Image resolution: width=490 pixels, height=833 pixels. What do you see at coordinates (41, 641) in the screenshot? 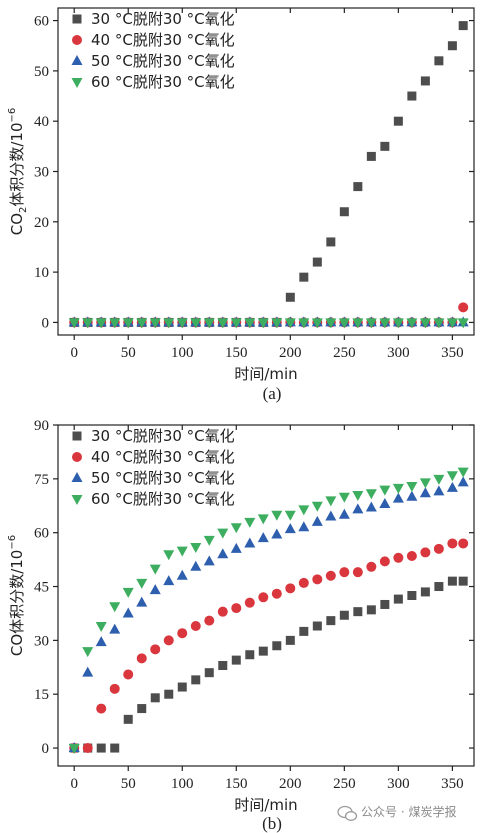
I see `y-tick-label: 30` at bounding box center [41, 641].